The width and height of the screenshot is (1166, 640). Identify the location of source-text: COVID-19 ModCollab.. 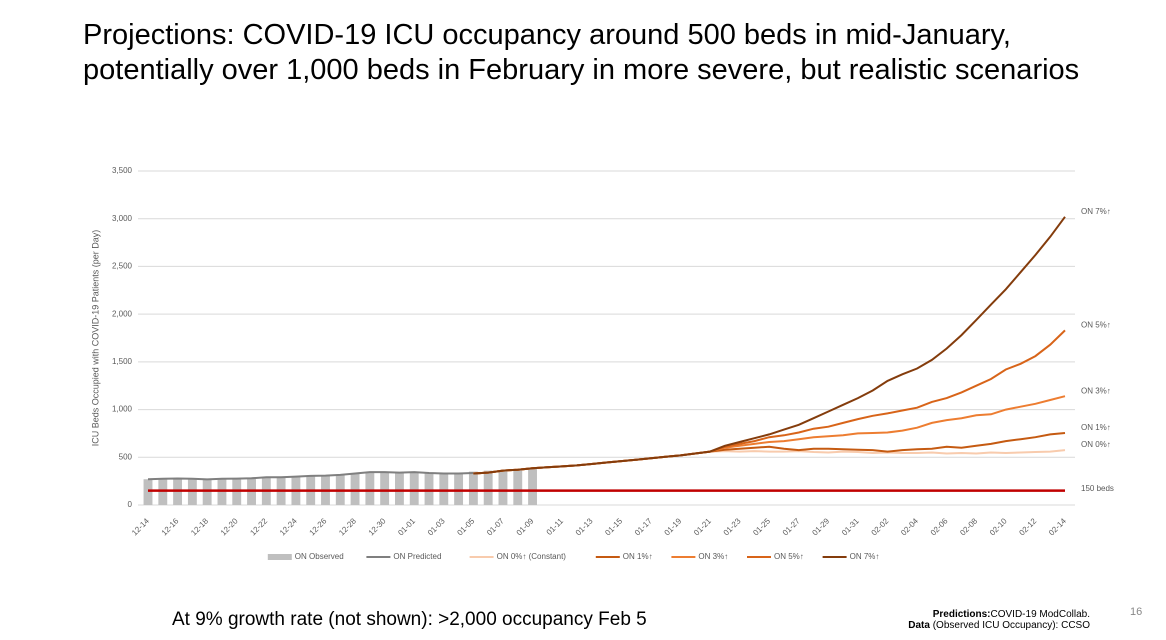
(1040, 614).